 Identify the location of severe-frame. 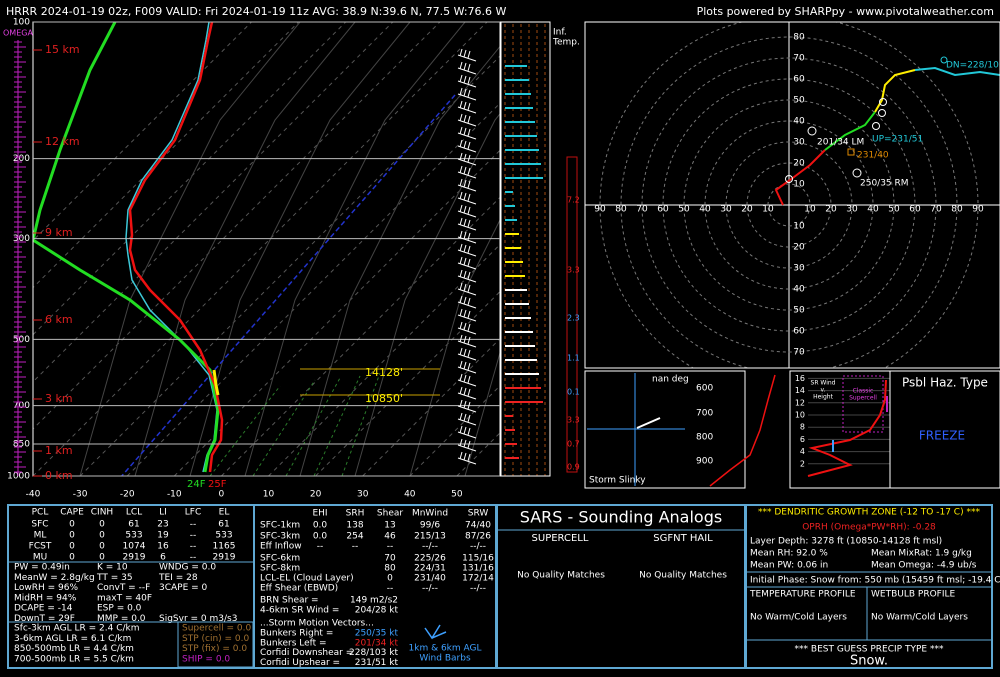
(215, 644).